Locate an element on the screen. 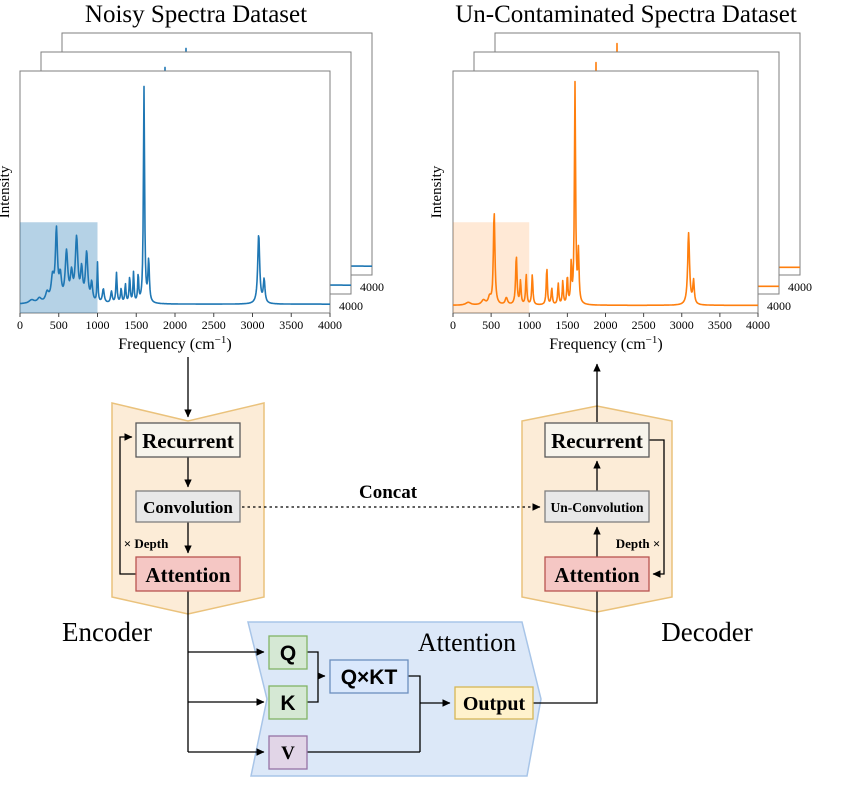  encoder-attention-label: Attention is located at coordinates (187, 575).